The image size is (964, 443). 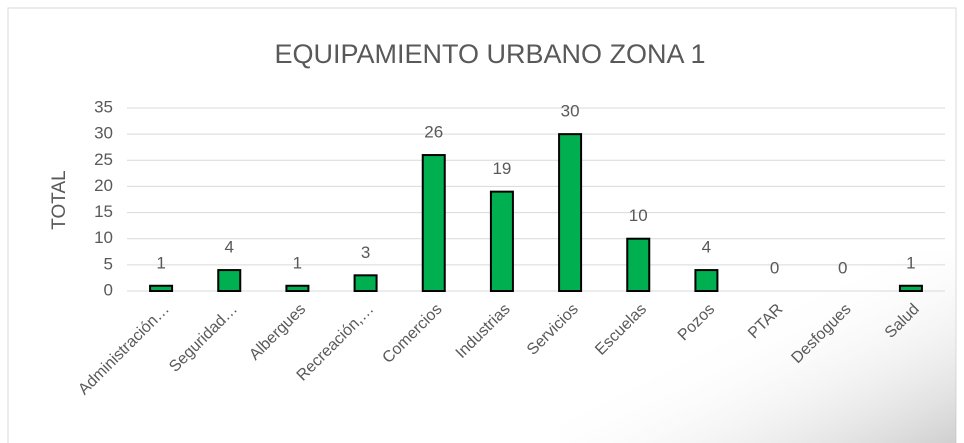 What do you see at coordinates (108, 289) in the screenshot?
I see `y-tick-label: 0` at bounding box center [108, 289].